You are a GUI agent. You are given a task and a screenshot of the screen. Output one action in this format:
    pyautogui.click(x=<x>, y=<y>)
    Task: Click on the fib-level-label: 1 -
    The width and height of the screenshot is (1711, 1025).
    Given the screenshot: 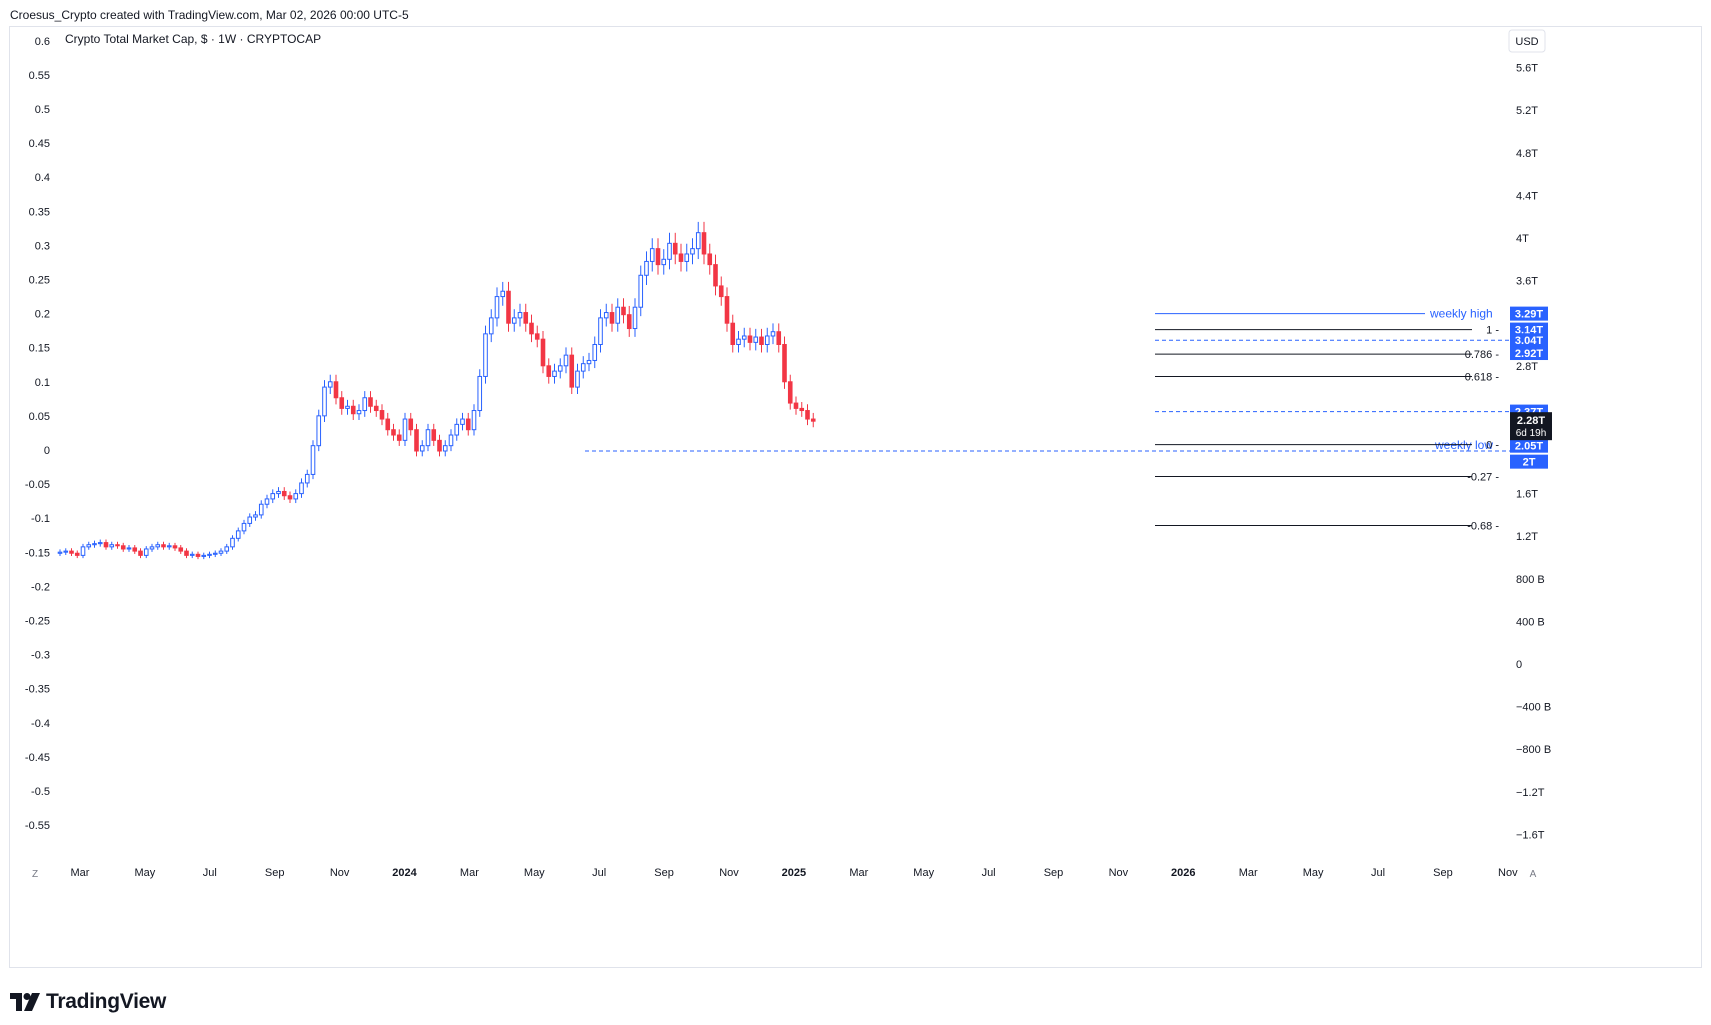 What is the action you would take?
    pyautogui.click(x=1492, y=331)
    